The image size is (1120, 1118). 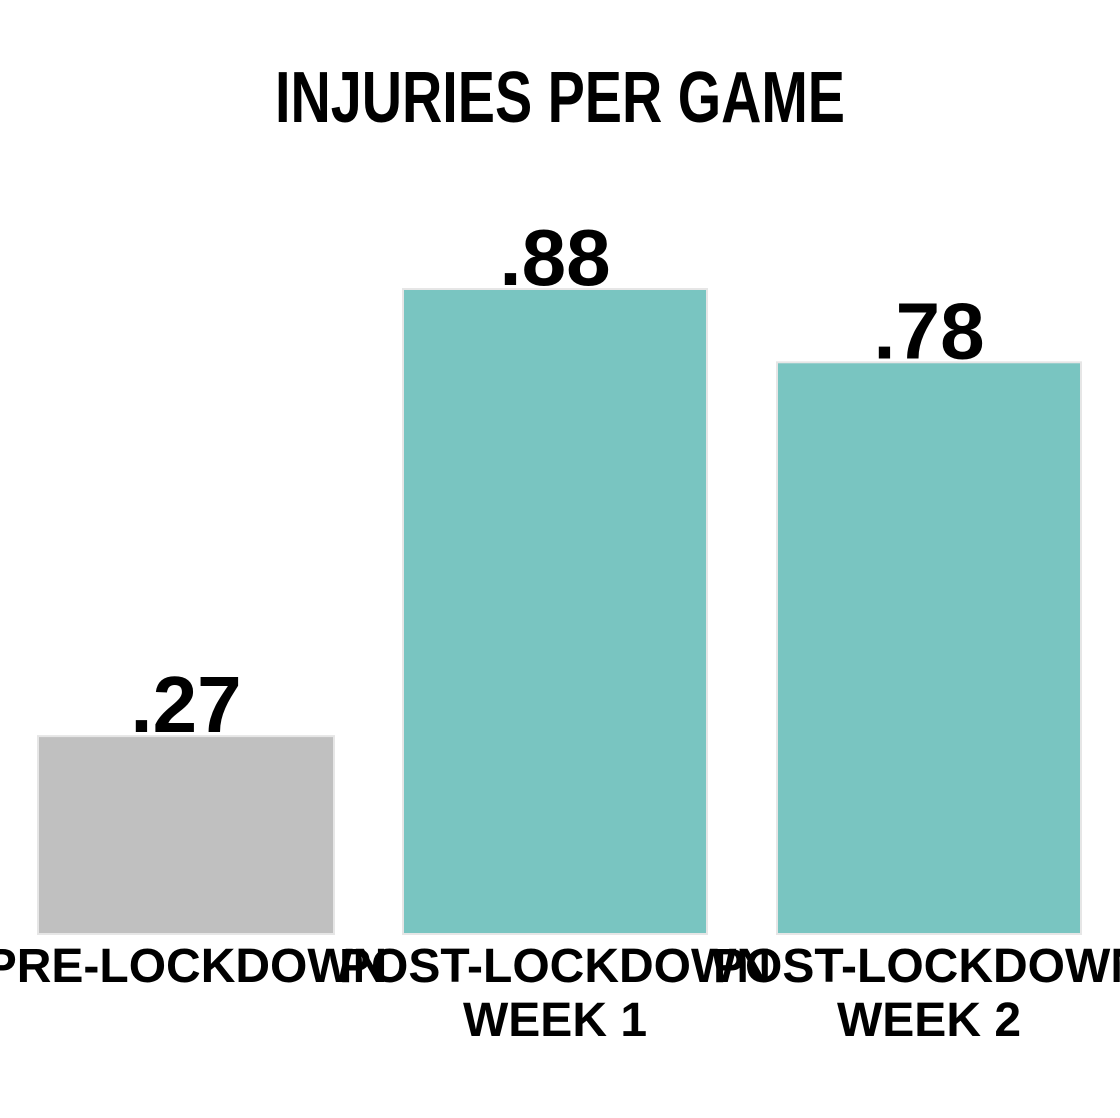 What do you see at coordinates (929, 1020) in the screenshot?
I see `category-label-3-line-2: WEEK 2` at bounding box center [929, 1020].